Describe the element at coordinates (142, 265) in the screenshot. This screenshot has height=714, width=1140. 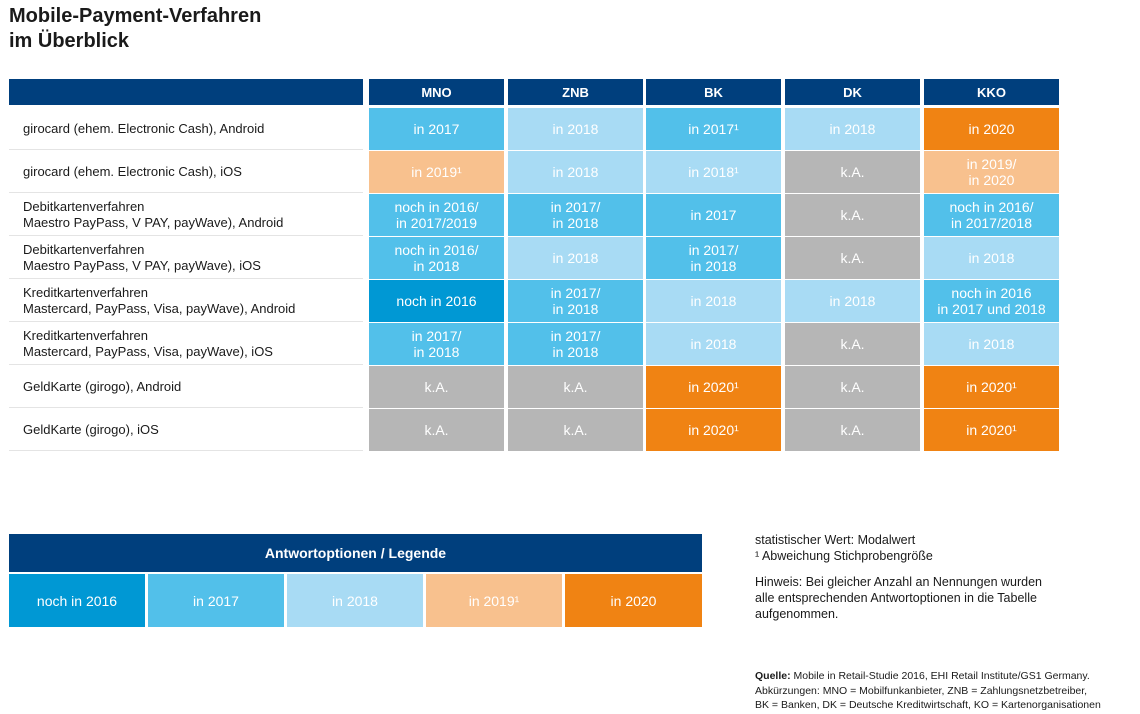
I see `row-label-line: Maestro PayPass, V PAY, payWave), iOS` at that location.